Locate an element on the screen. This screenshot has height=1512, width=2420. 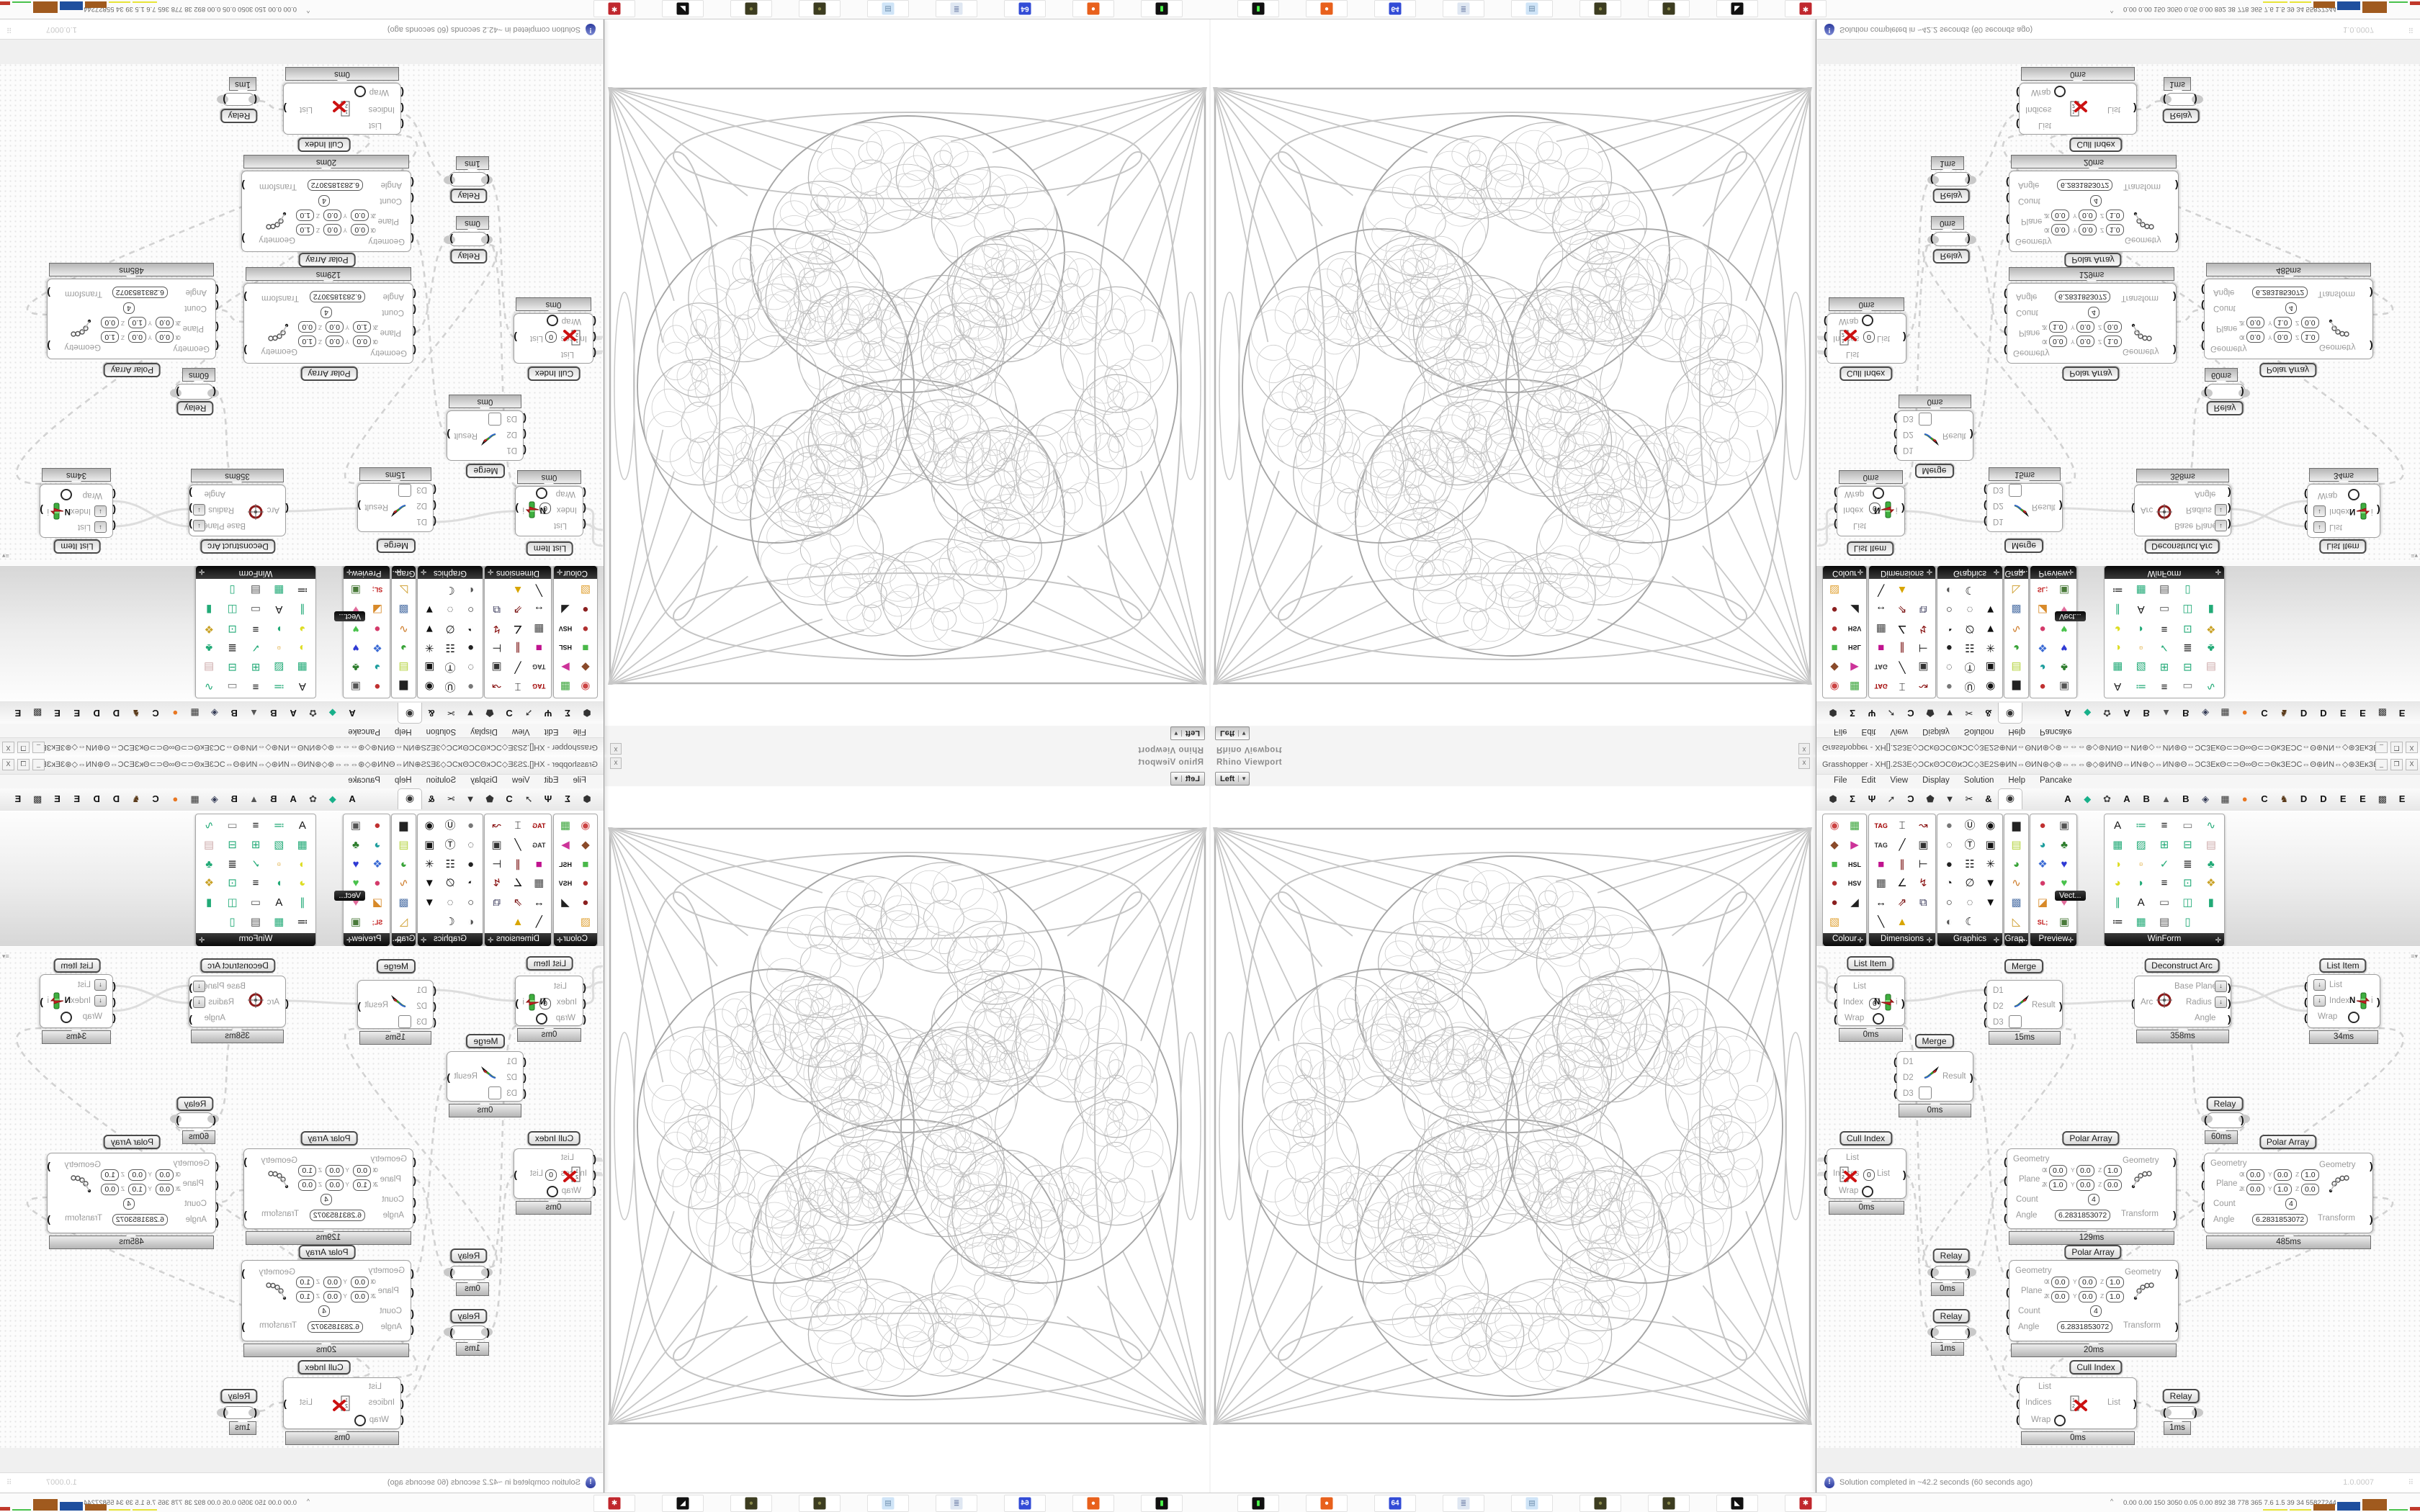
palette-icon: ☾ is located at coordinates (450, 921).